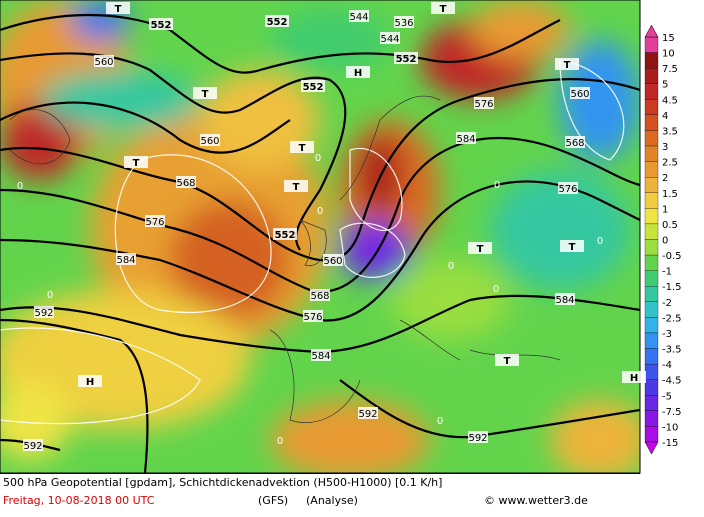 The height and width of the screenshot is (517, 704). I want to click on legend-label: 1, so click(665, 209).